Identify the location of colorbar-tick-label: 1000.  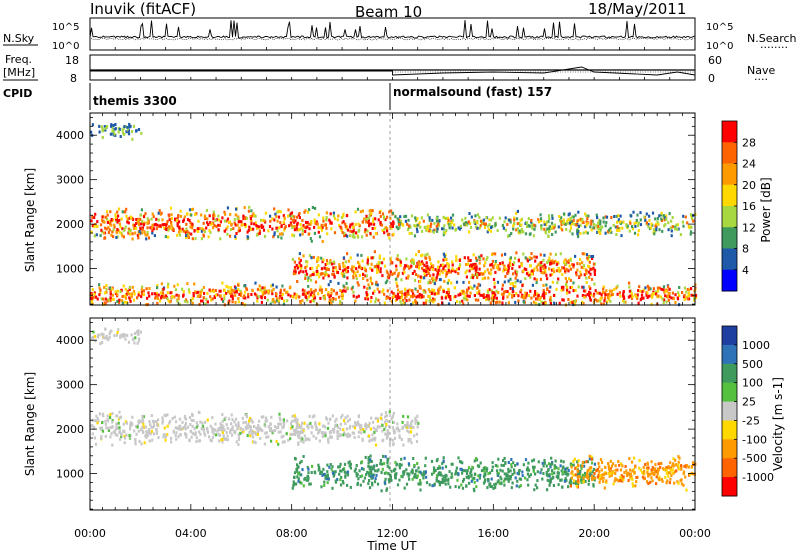
(756, 345).